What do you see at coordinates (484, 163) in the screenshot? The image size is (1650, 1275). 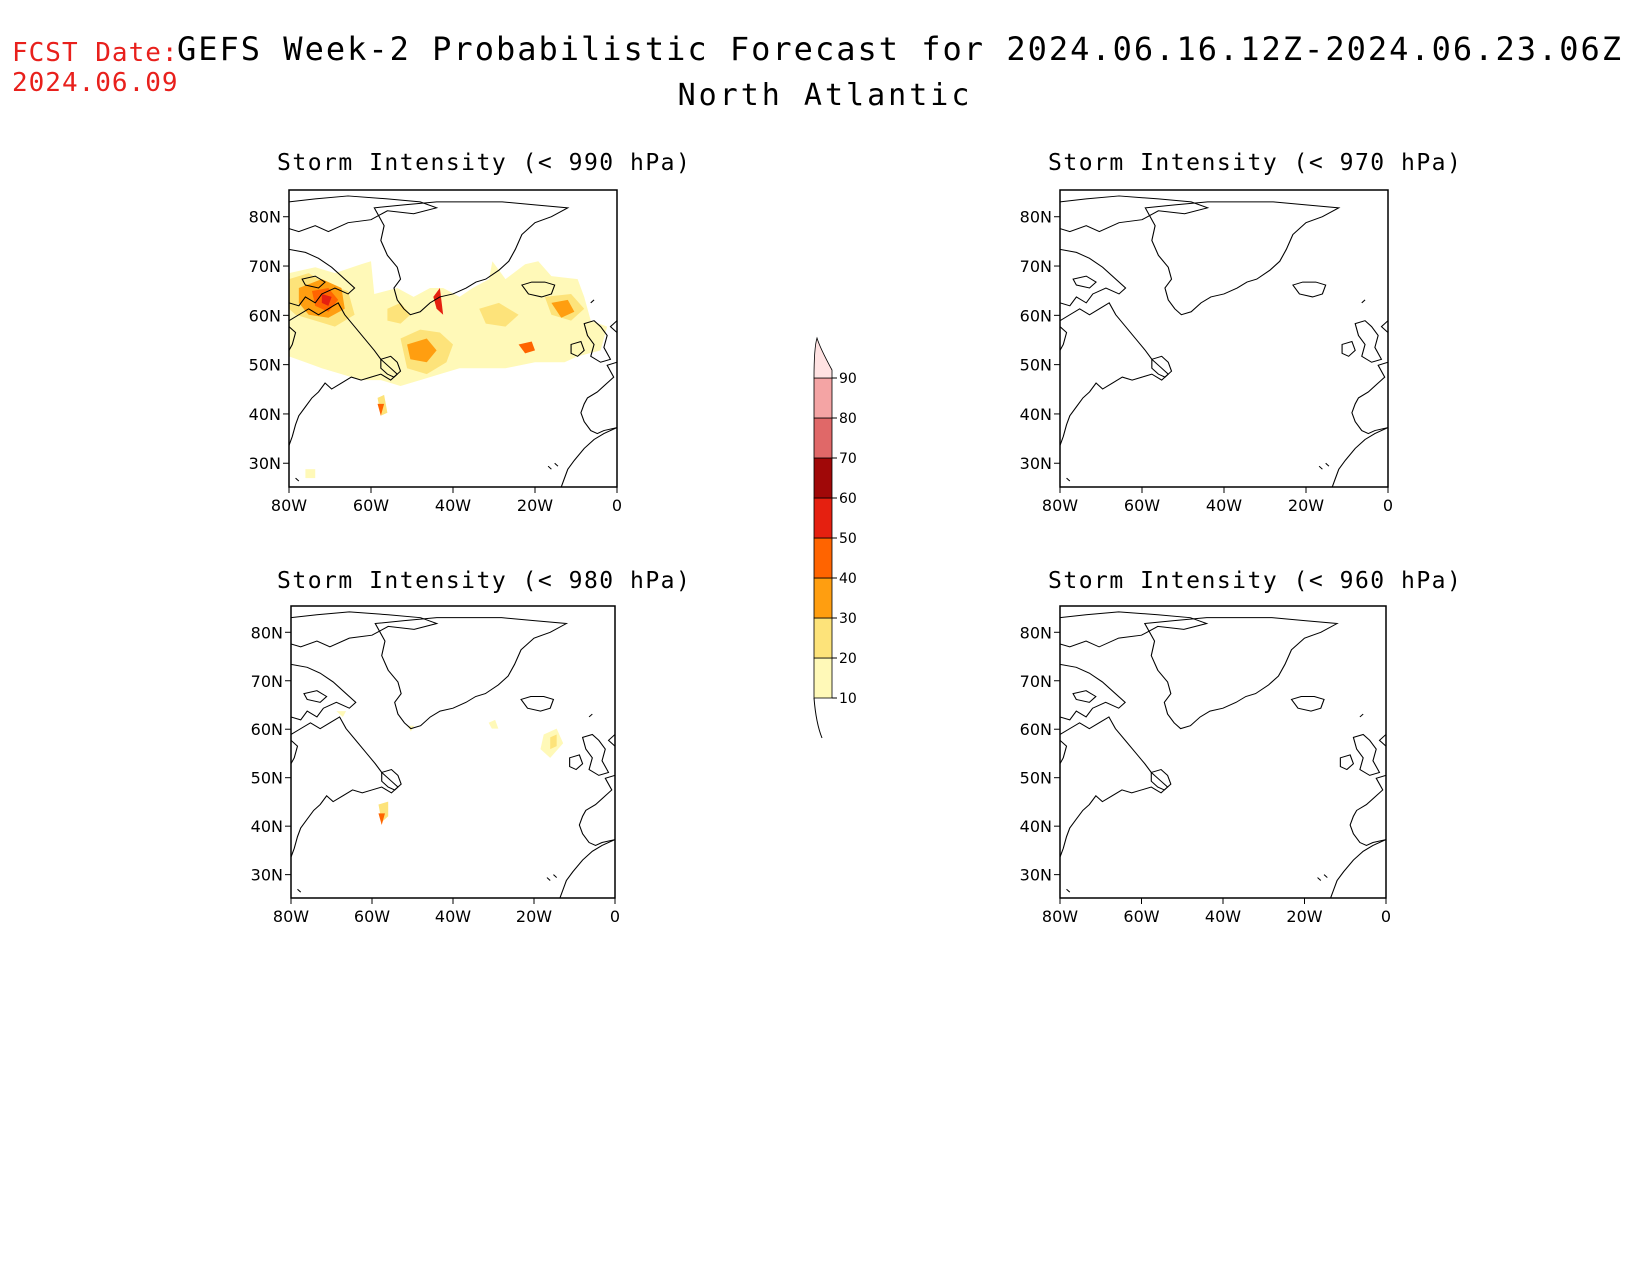 I see `panel-title-990: Storm Intensity (< 990 hPa)` at bounding box center [484, 163].